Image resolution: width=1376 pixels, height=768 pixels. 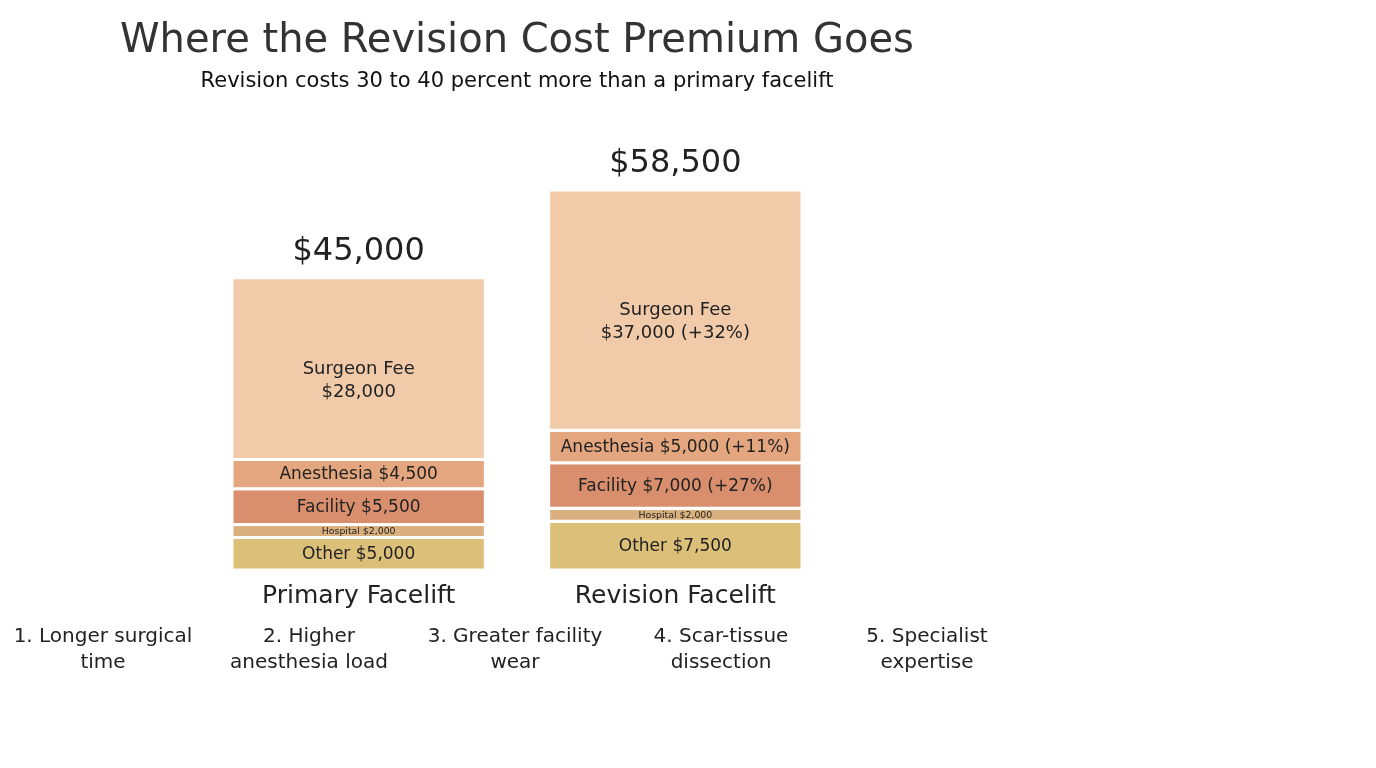 What do you see at coordinates (927, 648) in the screenshot?
I see `text: 5. Specialist expertise` at bounding box center [927, 648].